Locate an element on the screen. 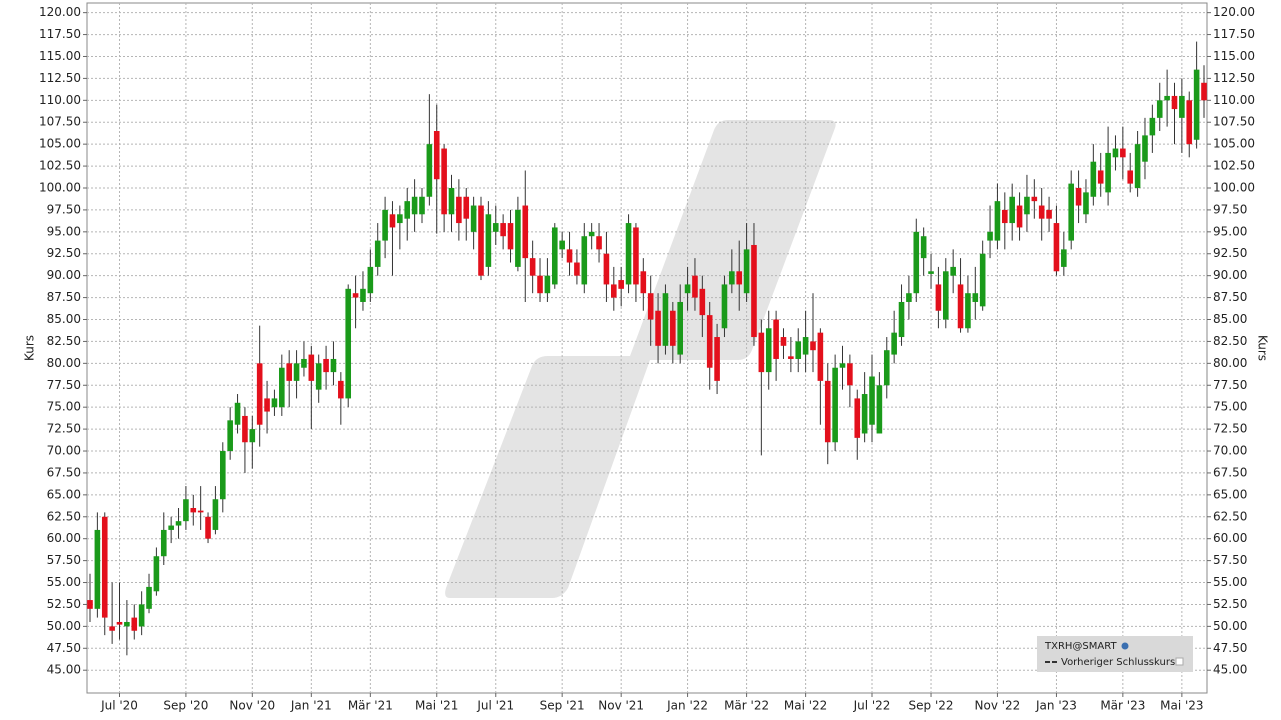  y-tick-label: 62.50 is located at coordinates (64, 516).